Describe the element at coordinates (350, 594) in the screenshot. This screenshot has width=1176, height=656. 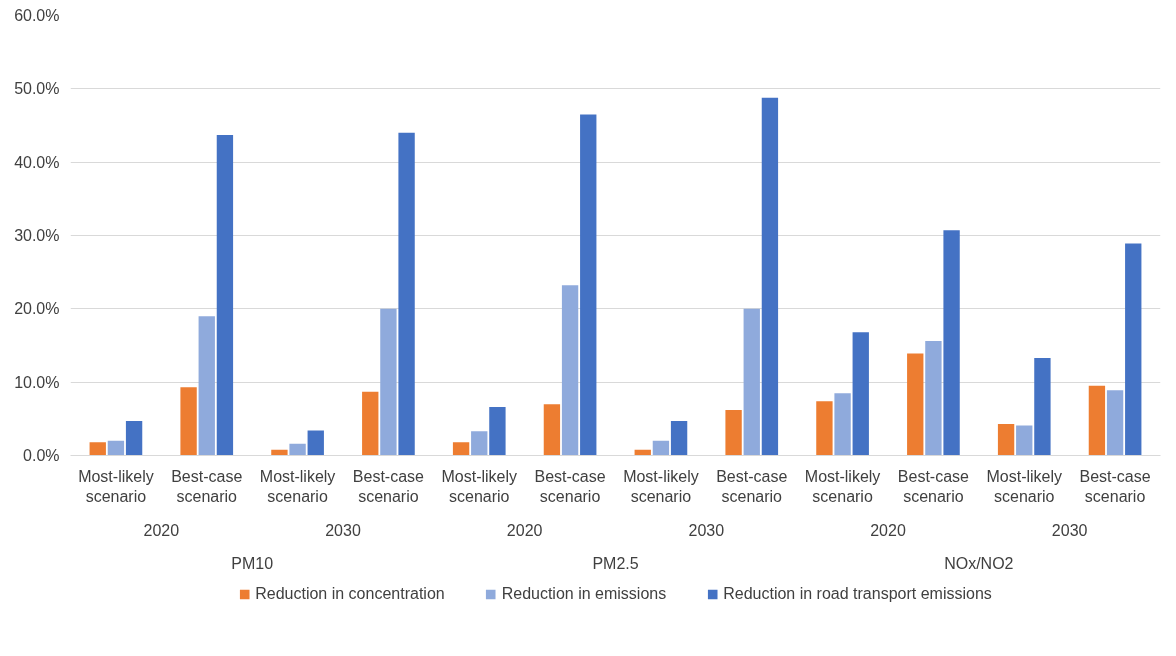
I see `legend-label: Reduction in concentration` at that location.